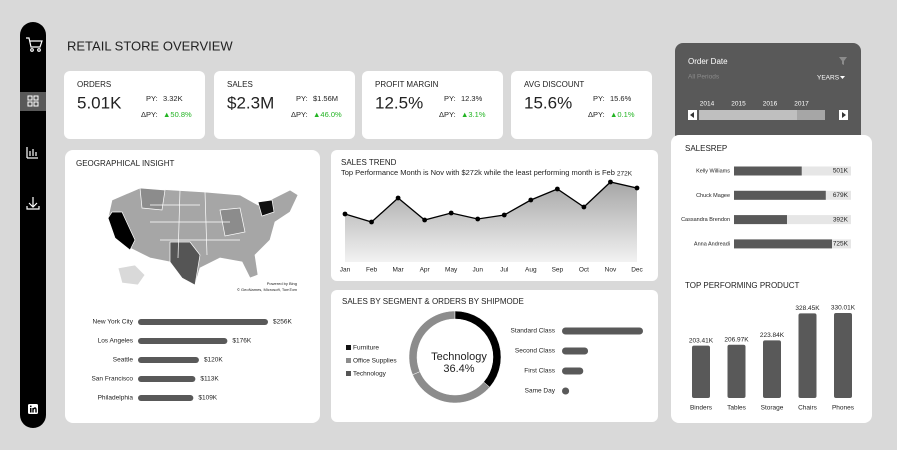 This screenshot has width=897, height=450. What do you see at coordinates (458, 369) in the screenshot?
I see `donut-center-value: 36.4%` at bounding box center [458, 369].